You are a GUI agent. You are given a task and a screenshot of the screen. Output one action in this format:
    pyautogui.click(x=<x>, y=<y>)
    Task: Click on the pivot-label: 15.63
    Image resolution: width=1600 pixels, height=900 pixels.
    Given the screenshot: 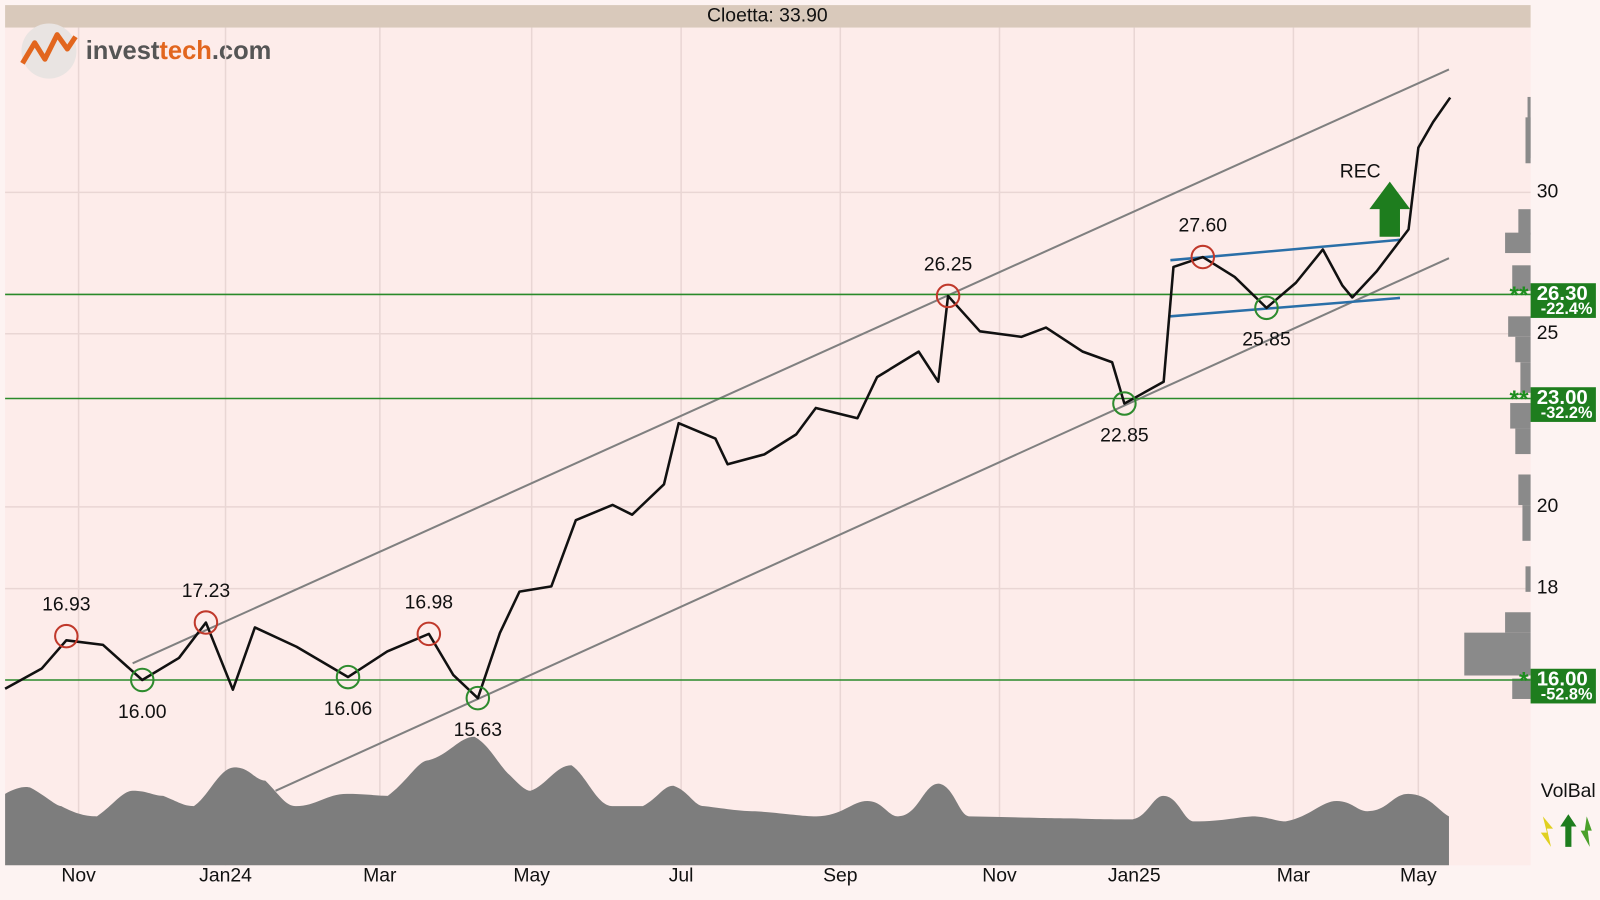 What is the action you would take?
    pyautogui.click(x=478, y=730)
    